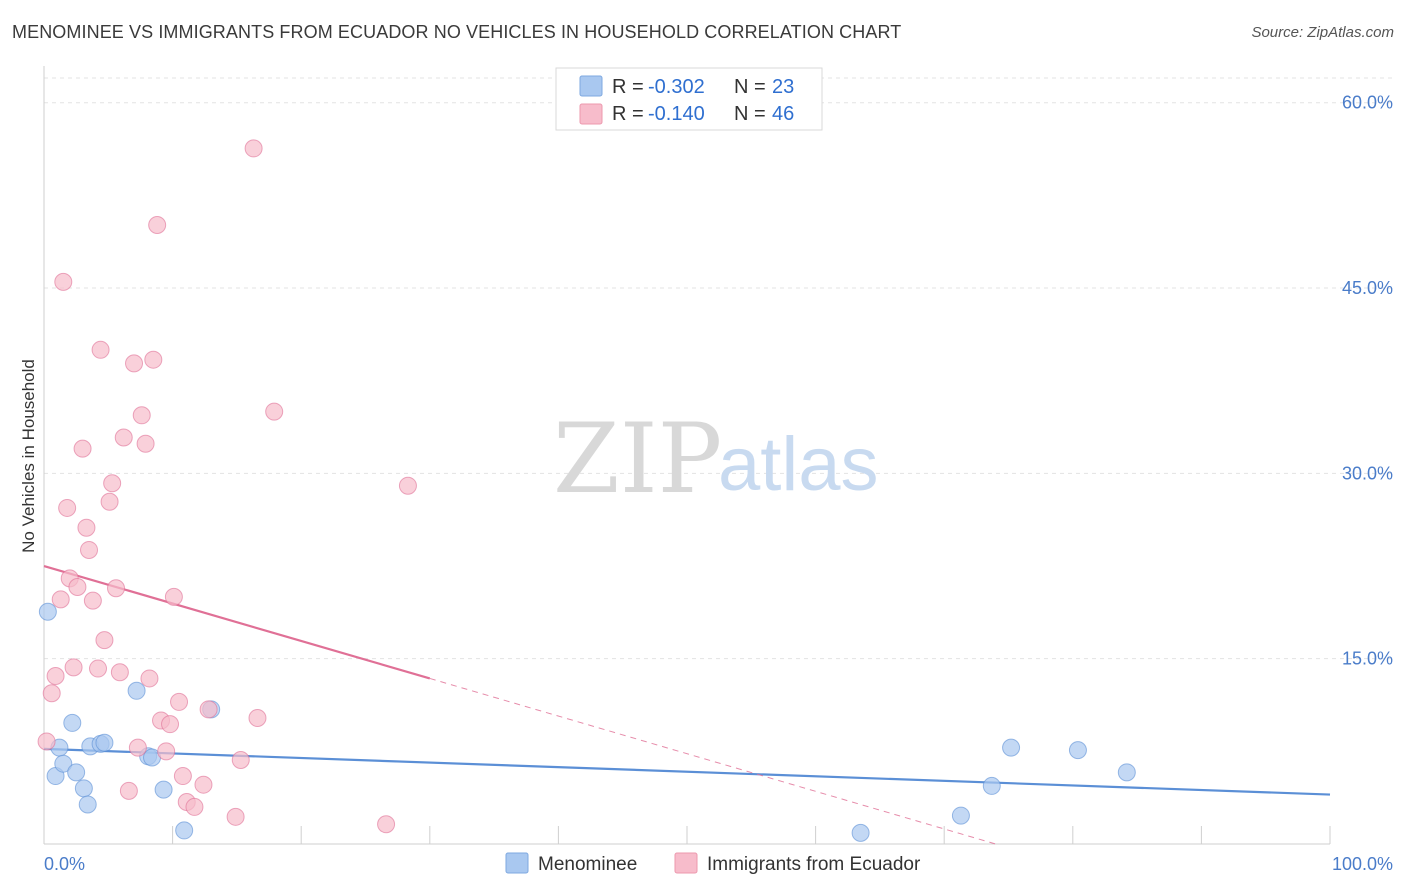 The width and height of the screenshot is (1406, 892). Describe the element at coordinates (1367, 288) in the screenshot. I see `y-tick-label-2: 45.0%` at that location.